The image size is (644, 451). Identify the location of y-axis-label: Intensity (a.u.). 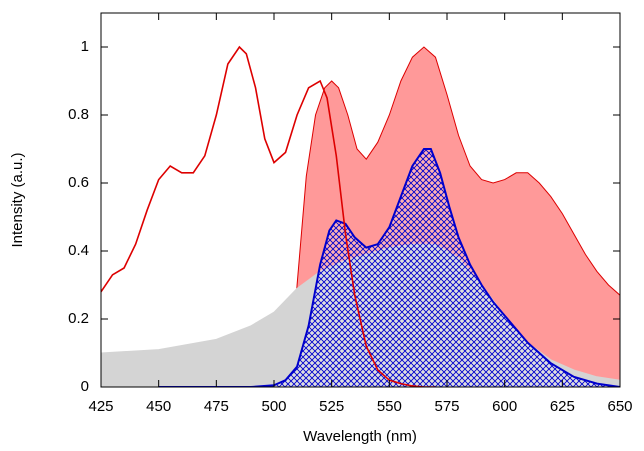
(17, 199).